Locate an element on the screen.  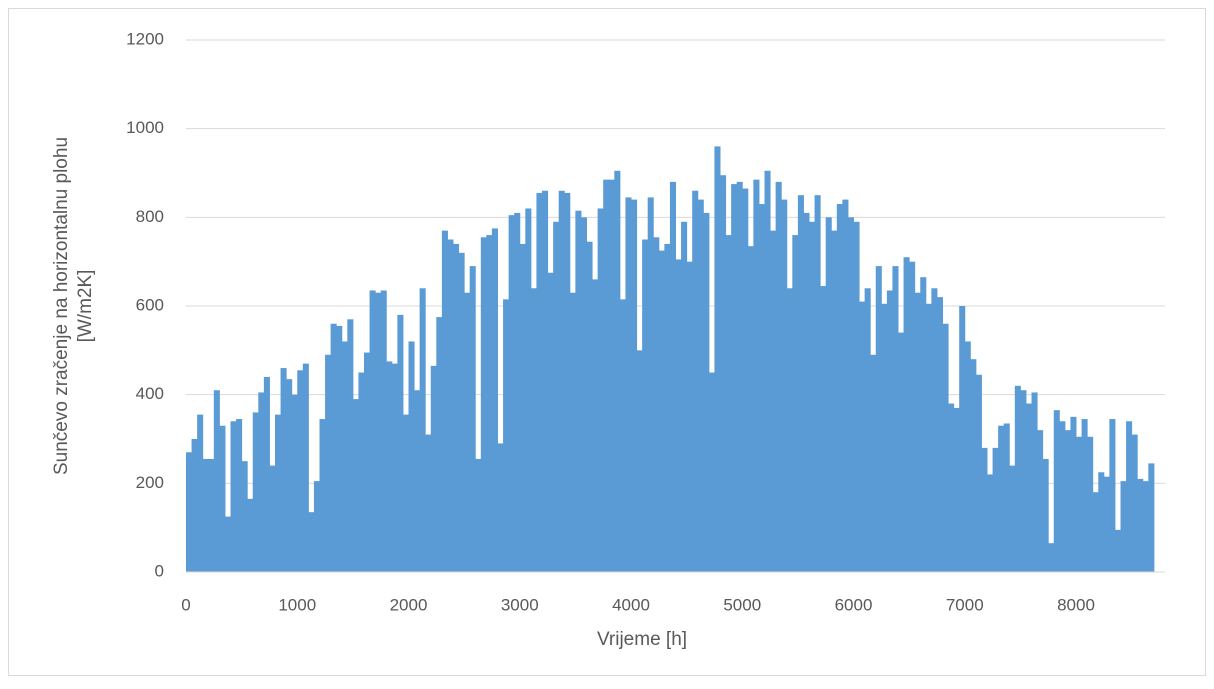
y-axis-label: Sunčevo zračenje na horizontalnu plohu is located at coordinates (61, 306).